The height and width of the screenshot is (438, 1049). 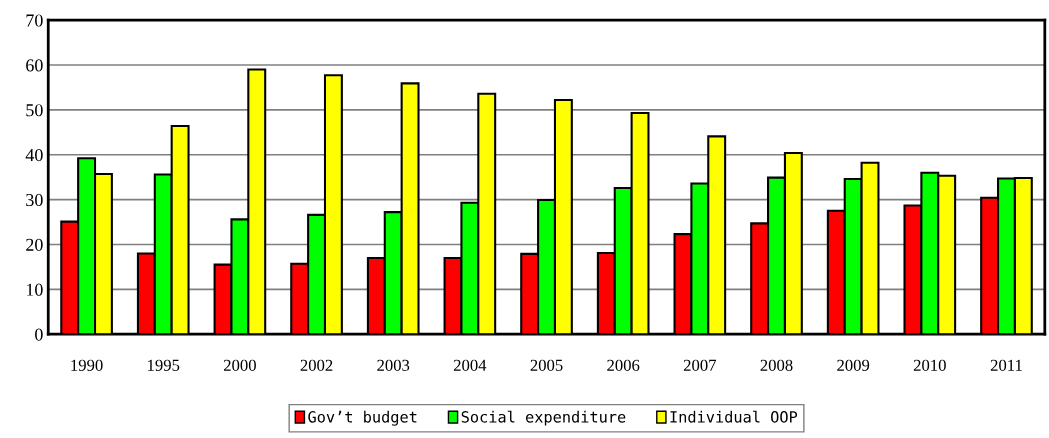 I want to click on x-tick-label: 2007, so click(x=700, y=365).